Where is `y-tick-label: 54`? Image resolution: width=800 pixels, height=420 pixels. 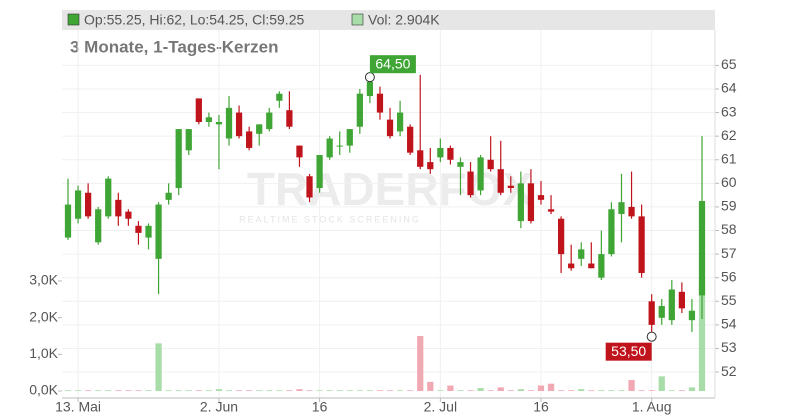 y-tick-label: 54 is located at coordinates (729, 324).